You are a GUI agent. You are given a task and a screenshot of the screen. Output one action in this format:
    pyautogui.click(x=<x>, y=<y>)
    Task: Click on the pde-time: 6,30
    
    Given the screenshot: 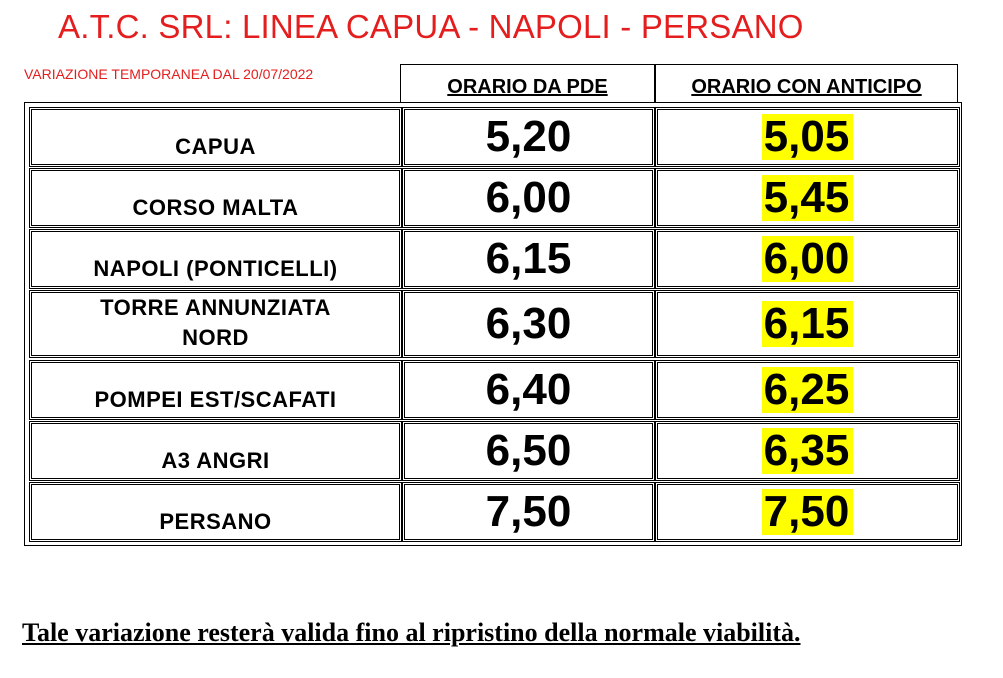 What is the action you would take?
    pyautogui.click(x=528, y=324)
    